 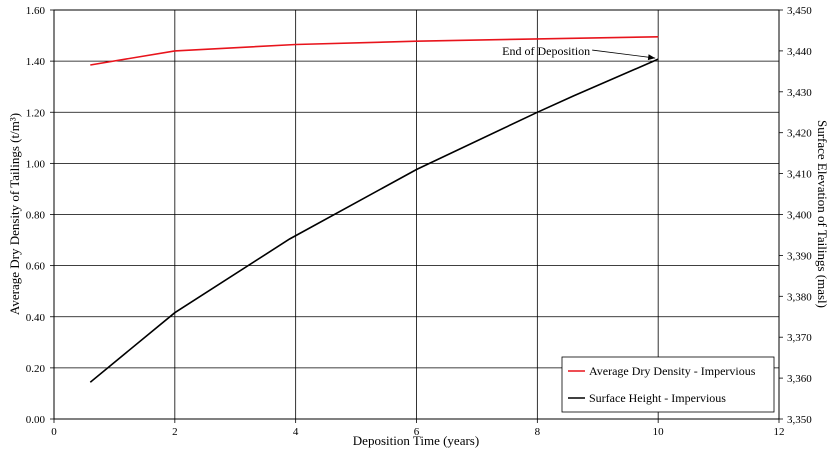 I want to click on y2-tick-label: 3,390, so click(x=799, y=256).